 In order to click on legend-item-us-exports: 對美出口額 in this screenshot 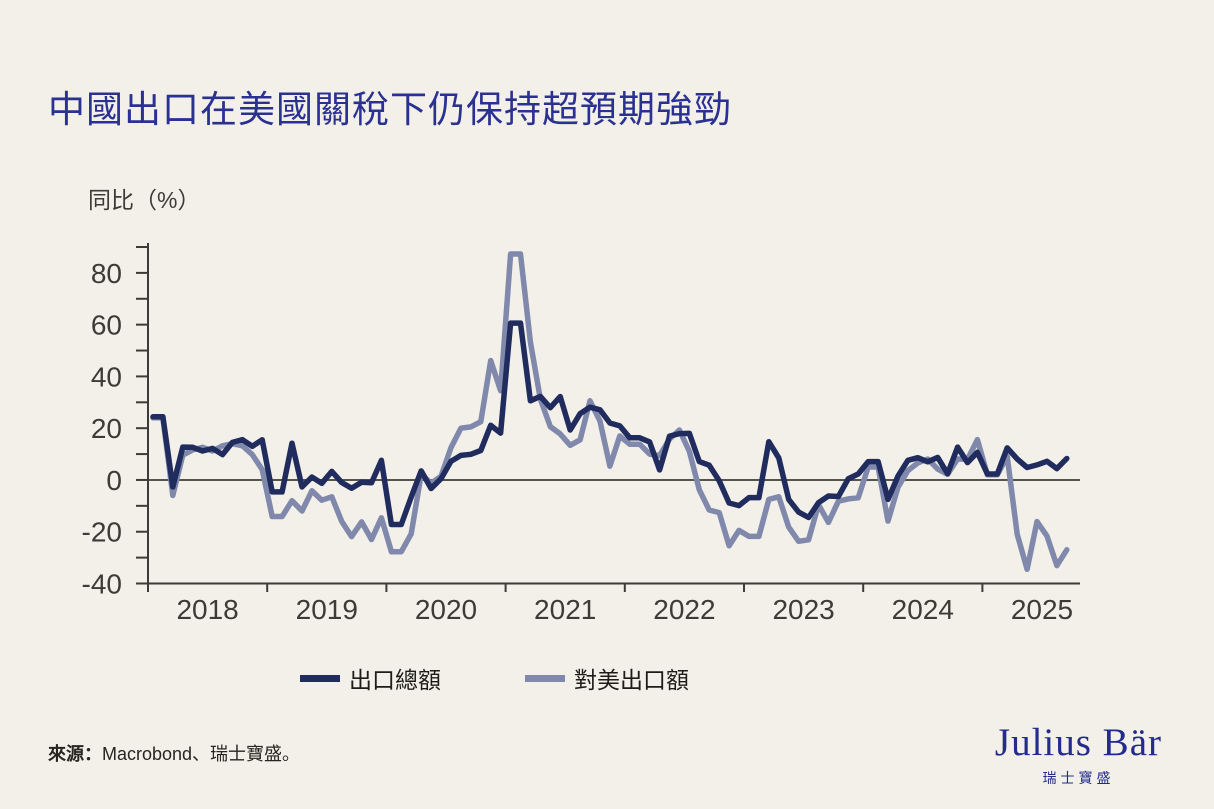, I will do `click(607, 678)`.